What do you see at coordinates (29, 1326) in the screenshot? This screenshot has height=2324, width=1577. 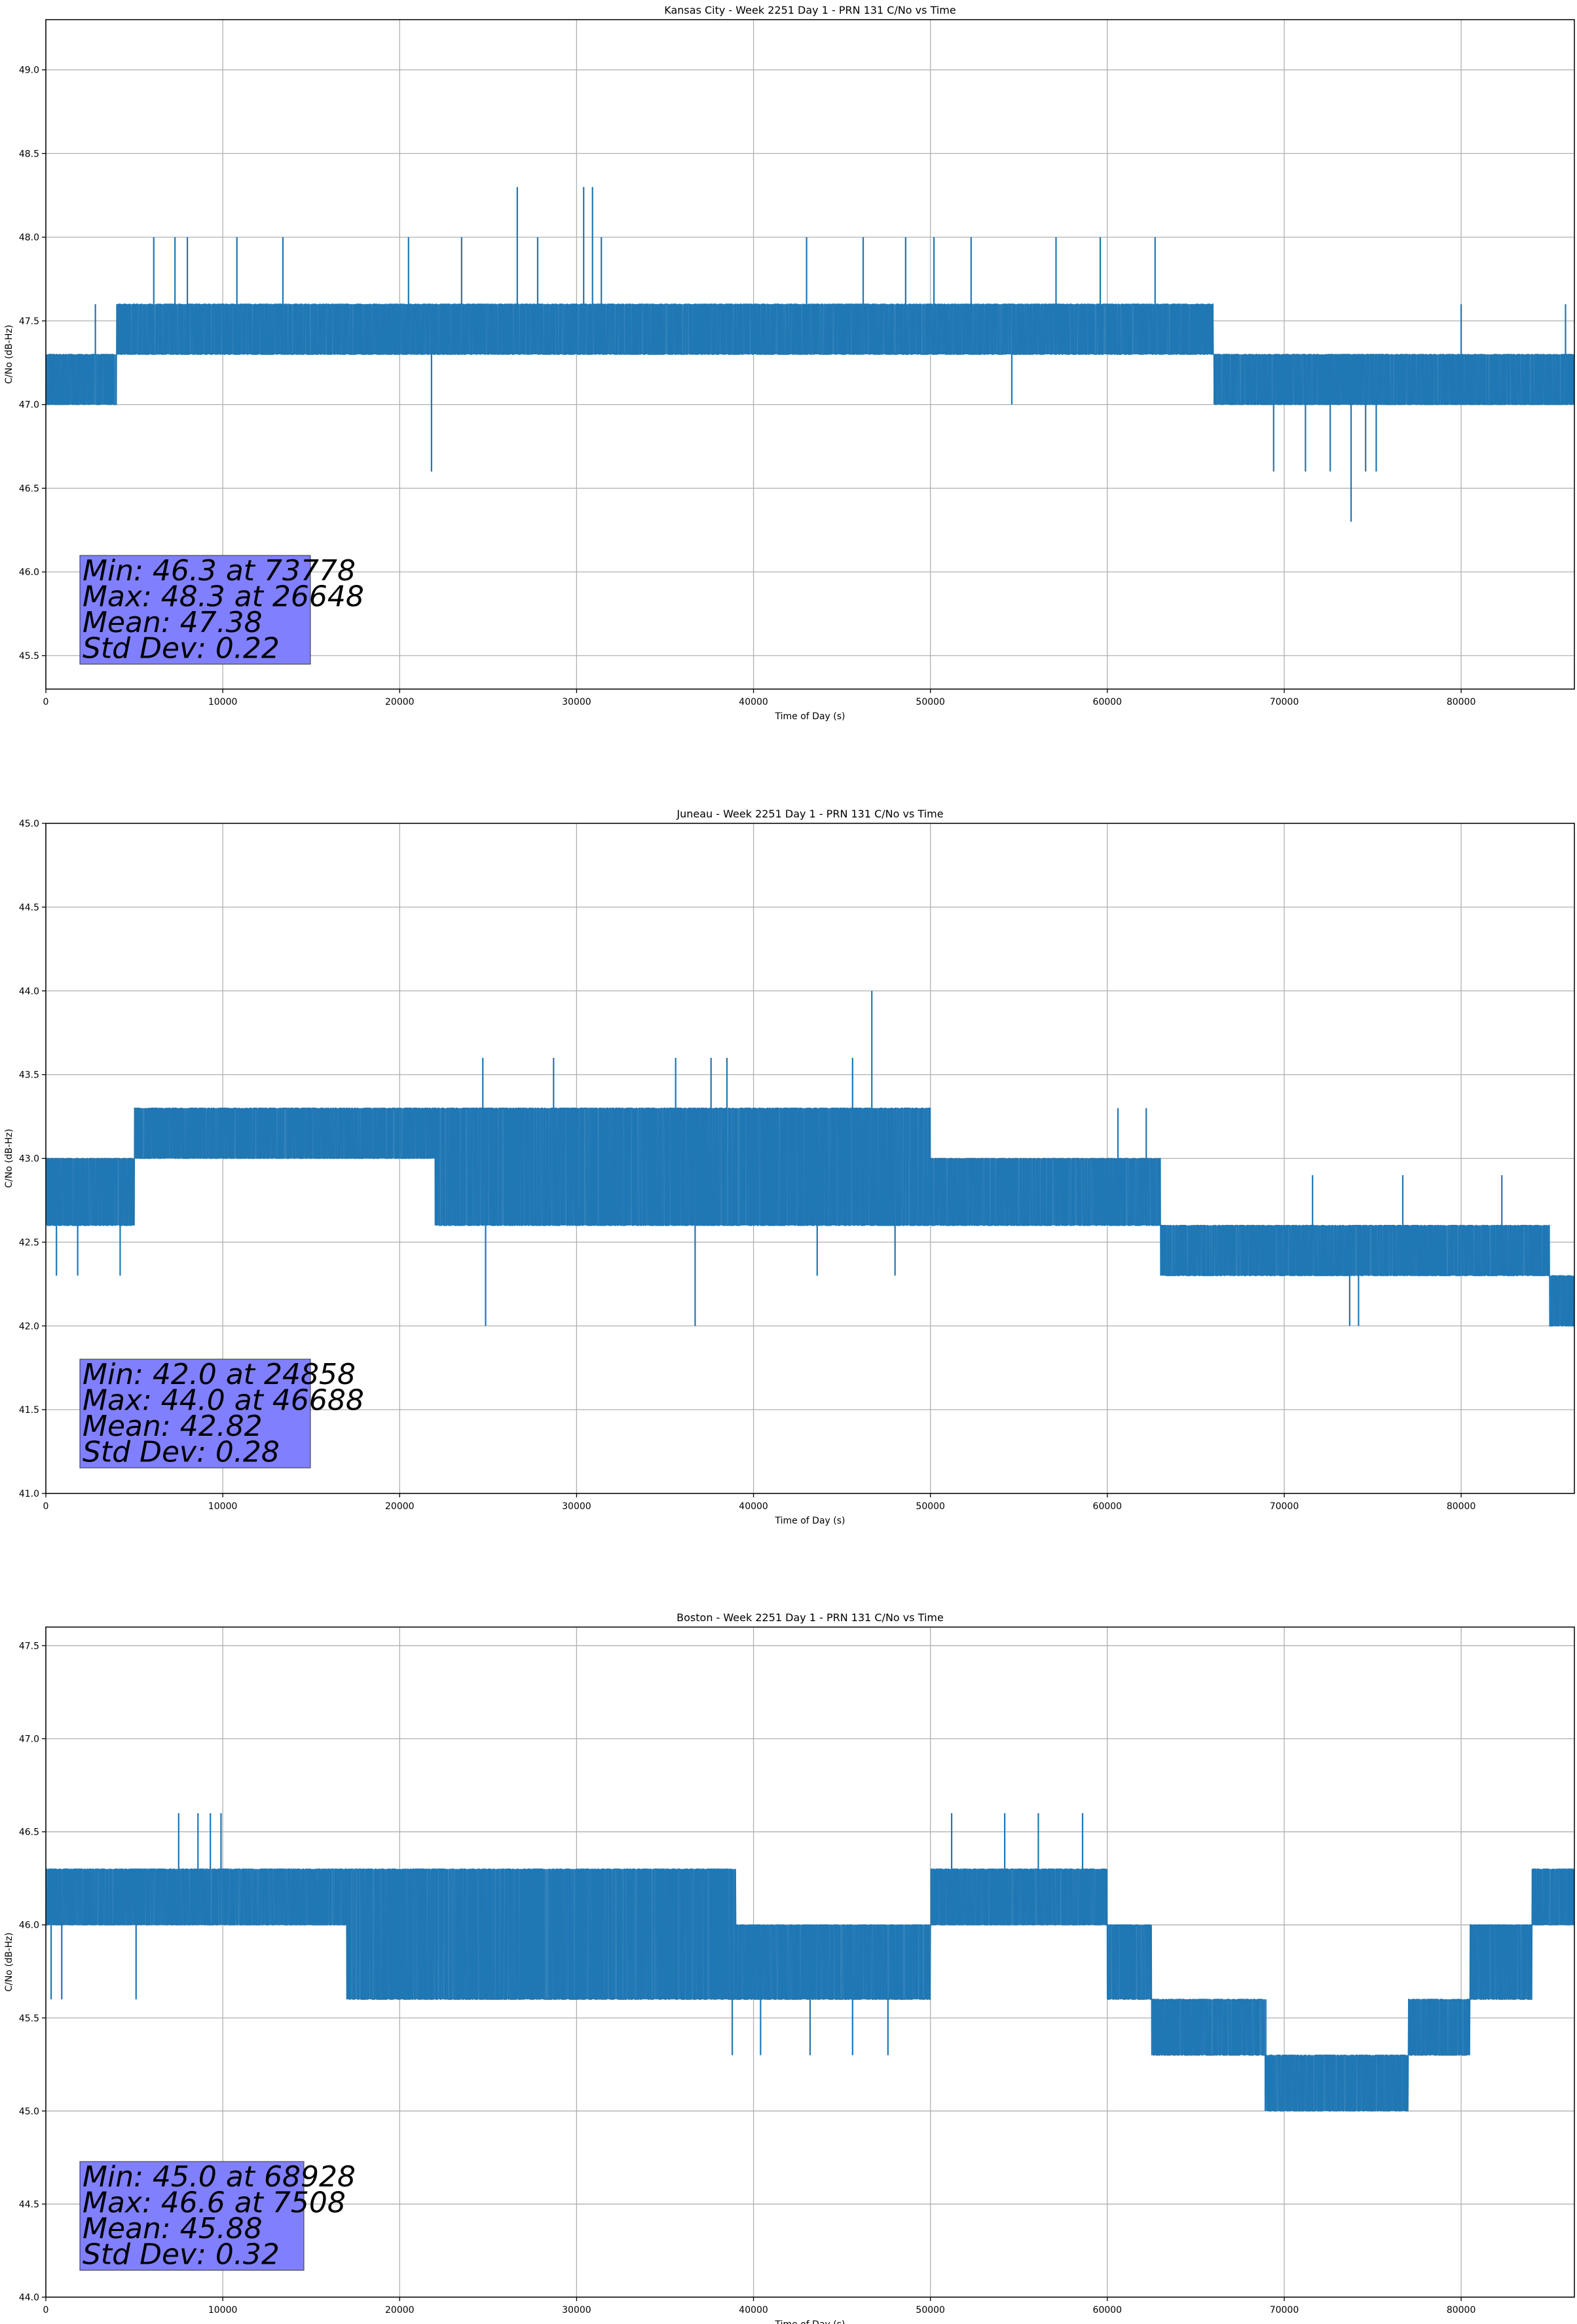 I see `y-tick-label: 42.0` at bounding box center [29, 1326].